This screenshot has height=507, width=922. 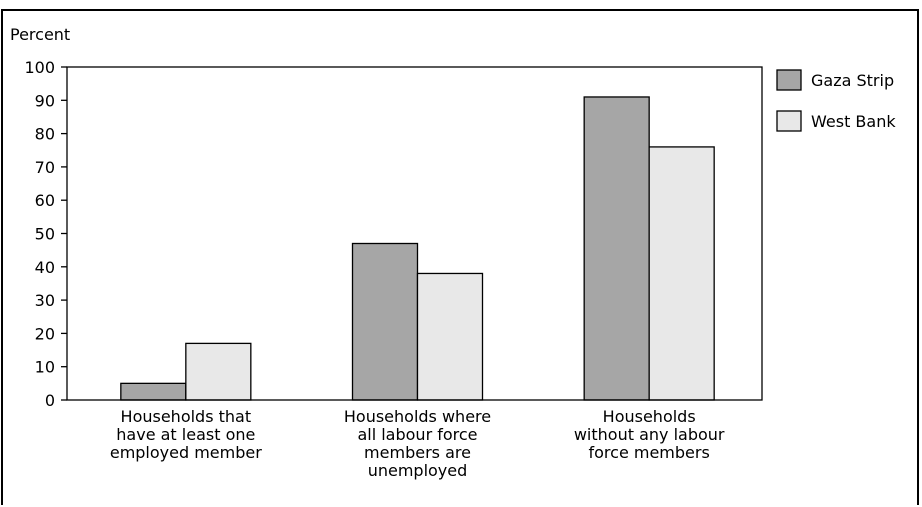 I want to click on y-tick-label: 30, so click(x=45, y=300).